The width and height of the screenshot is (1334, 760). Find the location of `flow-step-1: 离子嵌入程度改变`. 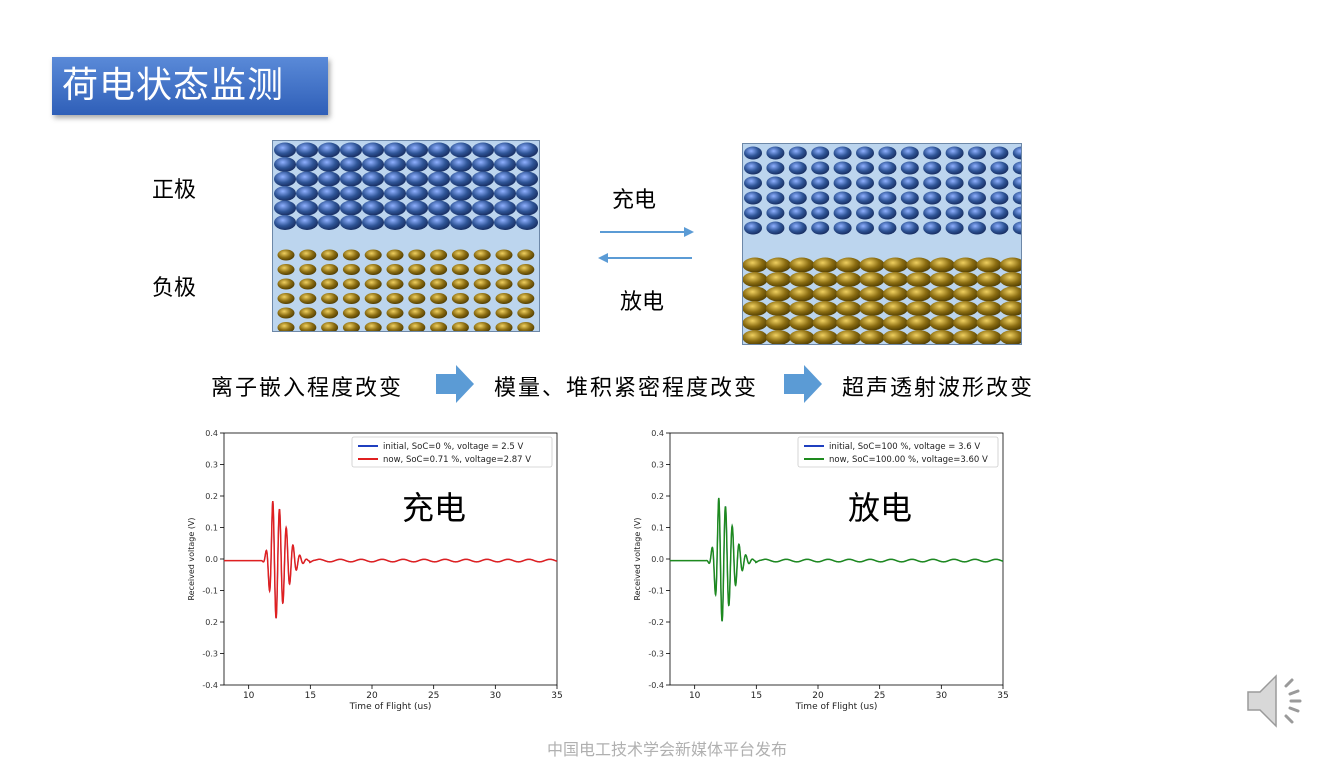

flow-step-1: 离子嵌入程度改变 is located at coordinates (307, 388).